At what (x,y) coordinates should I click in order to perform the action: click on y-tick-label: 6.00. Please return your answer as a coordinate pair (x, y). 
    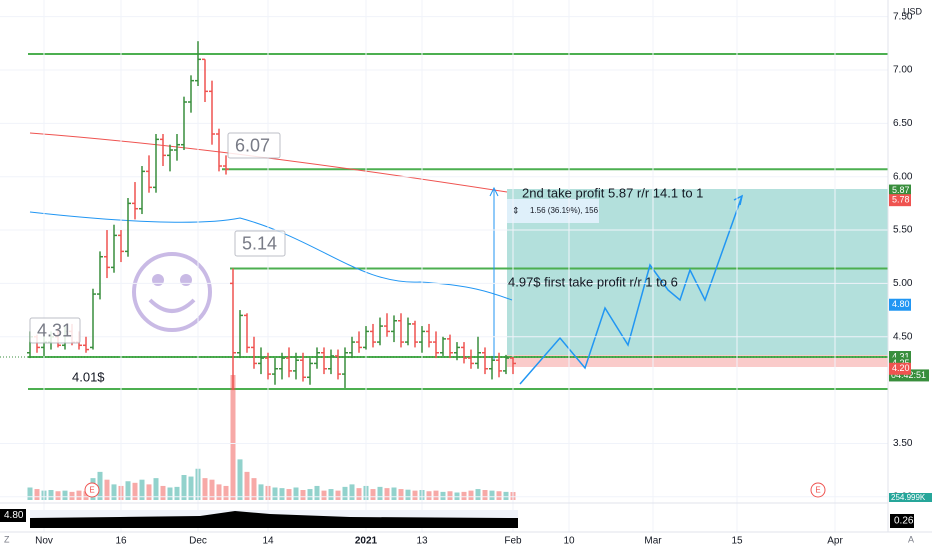
    Looking at the image, I should click on (903, 176).